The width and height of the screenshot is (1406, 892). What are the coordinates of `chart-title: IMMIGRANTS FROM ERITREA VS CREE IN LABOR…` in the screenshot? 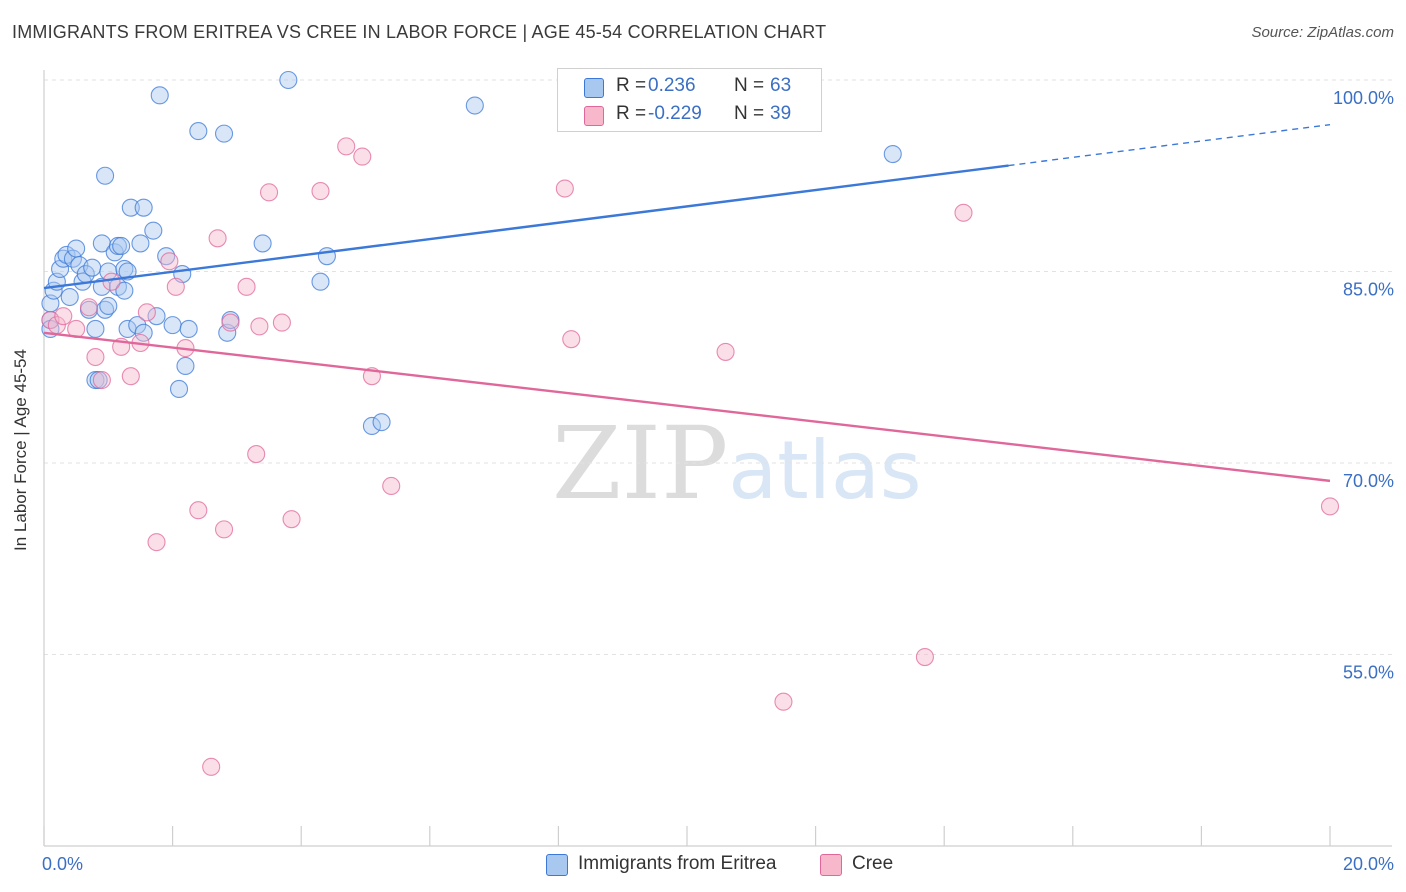 It's located at (419, 32).